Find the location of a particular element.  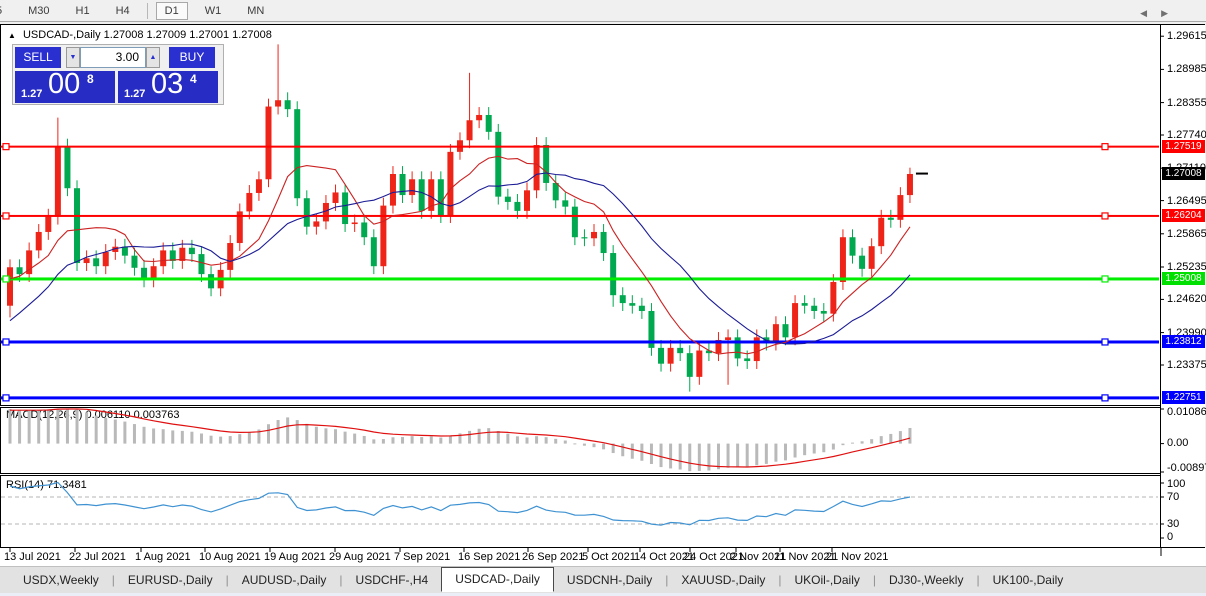

price-axis-label: 1.25235 is located at coordinates (1186, 266).